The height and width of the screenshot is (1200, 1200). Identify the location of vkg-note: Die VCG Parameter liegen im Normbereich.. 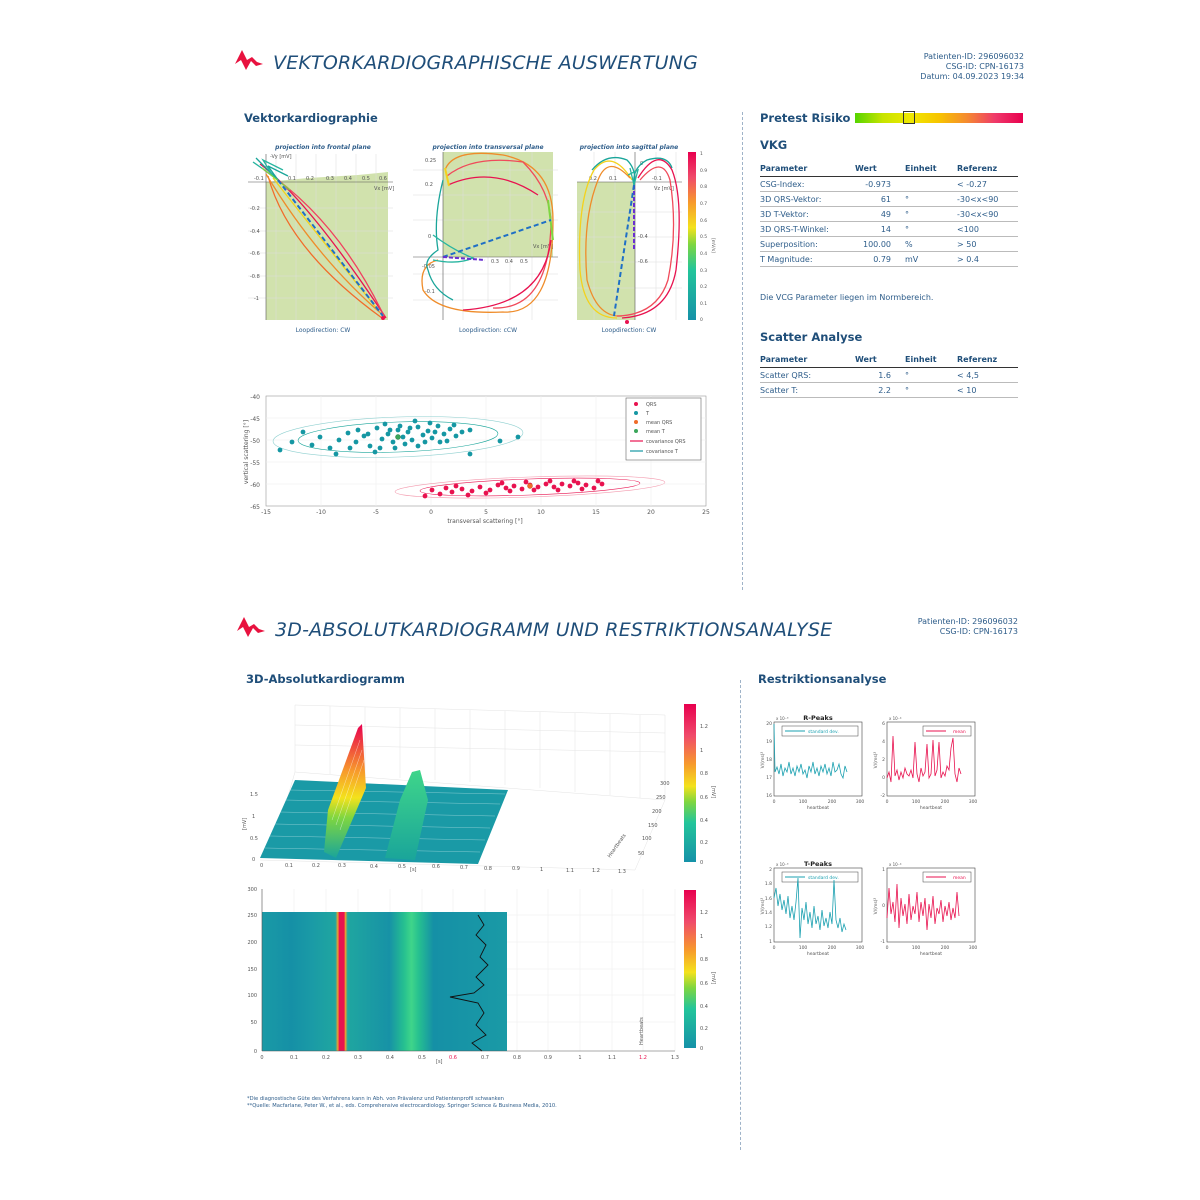
(847, 297).